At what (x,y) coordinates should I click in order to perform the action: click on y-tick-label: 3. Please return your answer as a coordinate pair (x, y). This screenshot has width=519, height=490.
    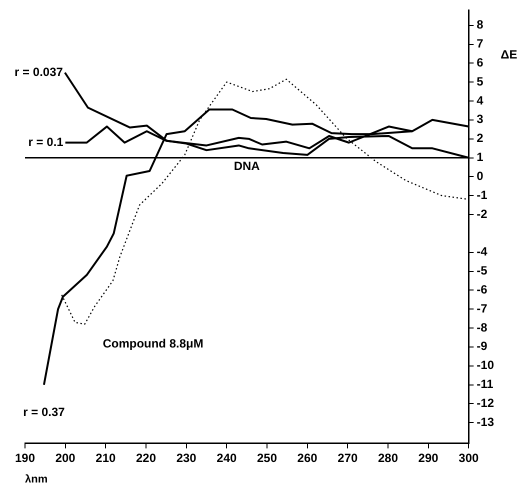
    Looking at the image, I should click on (480, 119).